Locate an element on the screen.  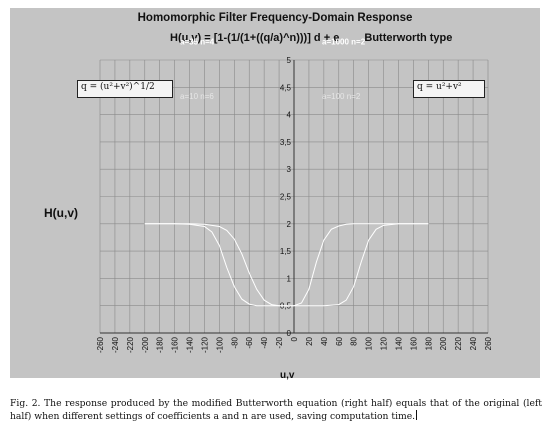
x-tick-label: 100 is located at coordinates (369, 343).